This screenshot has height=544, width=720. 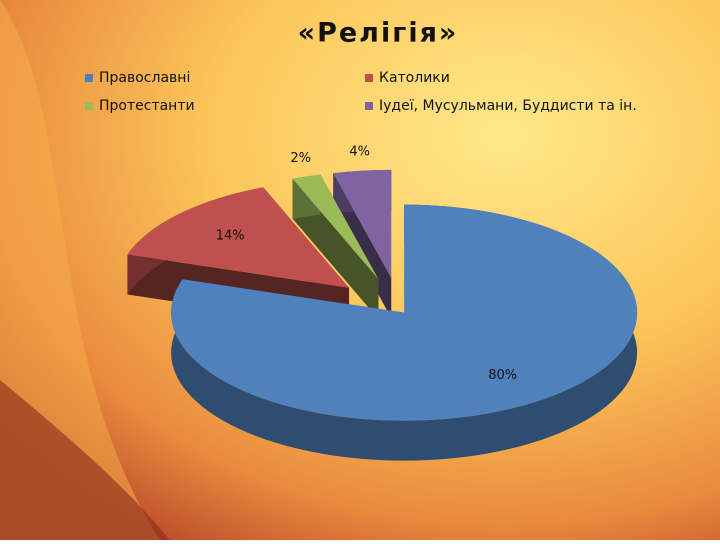 What do you see at coordinates (230, 236) in the screenshot?
I see `data-label: 14%` at bounding box center [230, 236].